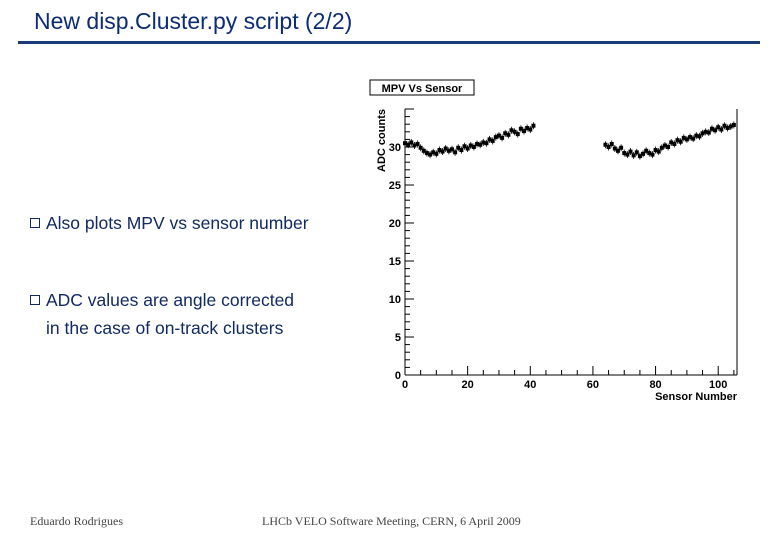  I want to click on chart-title: MPV Vs Sensor, so click(422, 89).